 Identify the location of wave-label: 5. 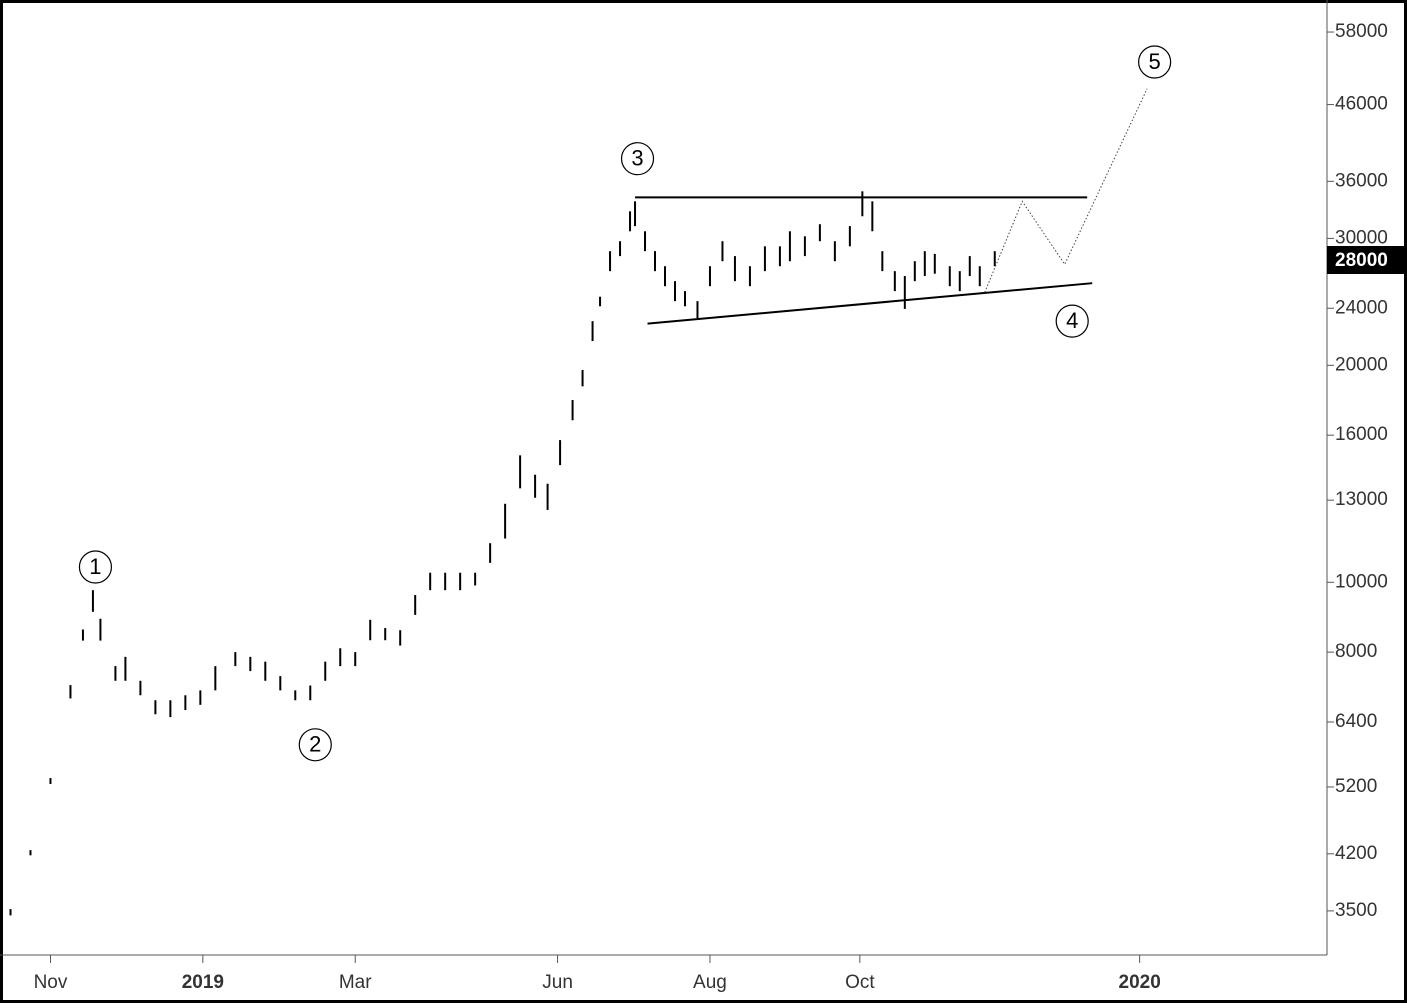
(1155, 61).